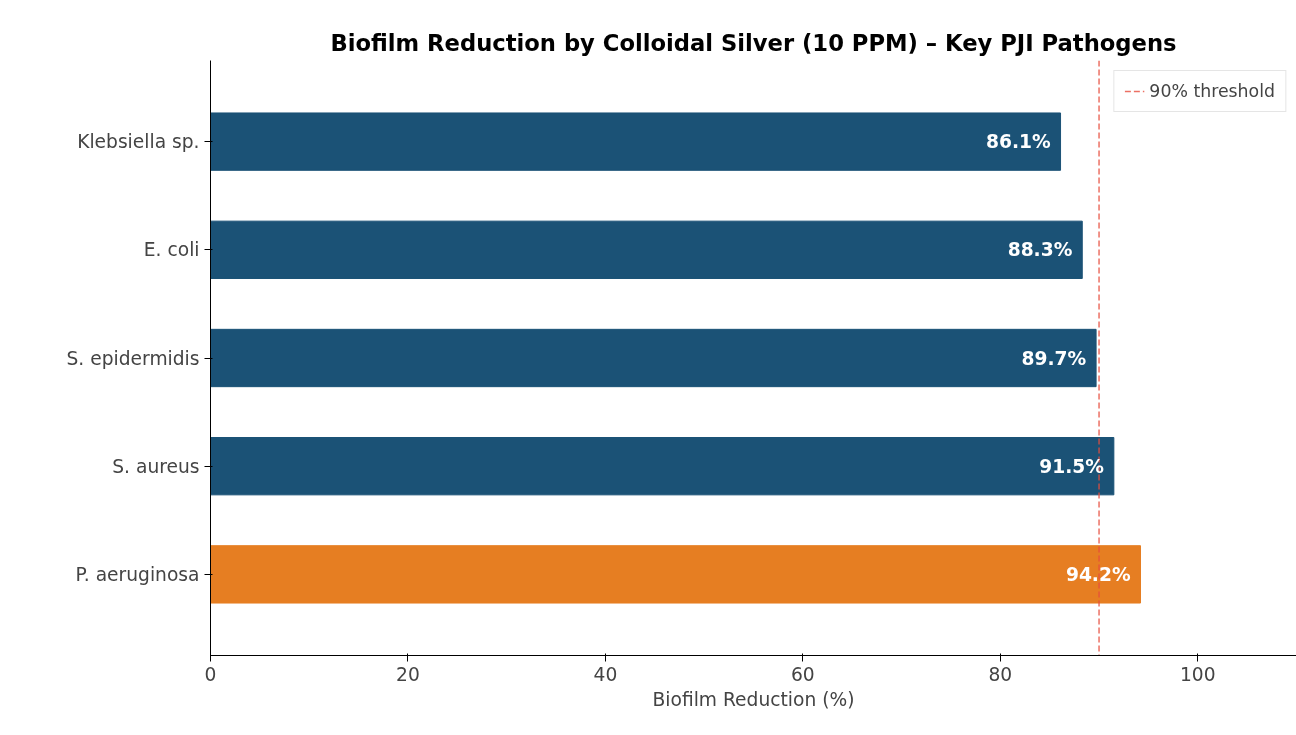  I want to click on data-label: 88.3%, so click(1040, 250).